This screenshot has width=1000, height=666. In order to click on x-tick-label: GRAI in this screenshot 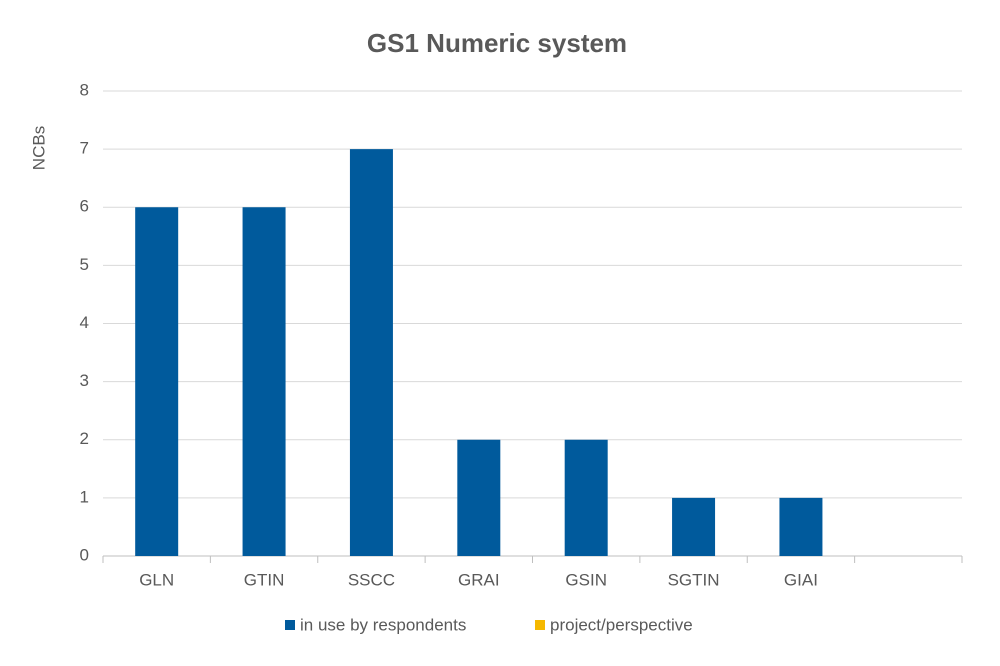, I will do `click(479, 579)`.